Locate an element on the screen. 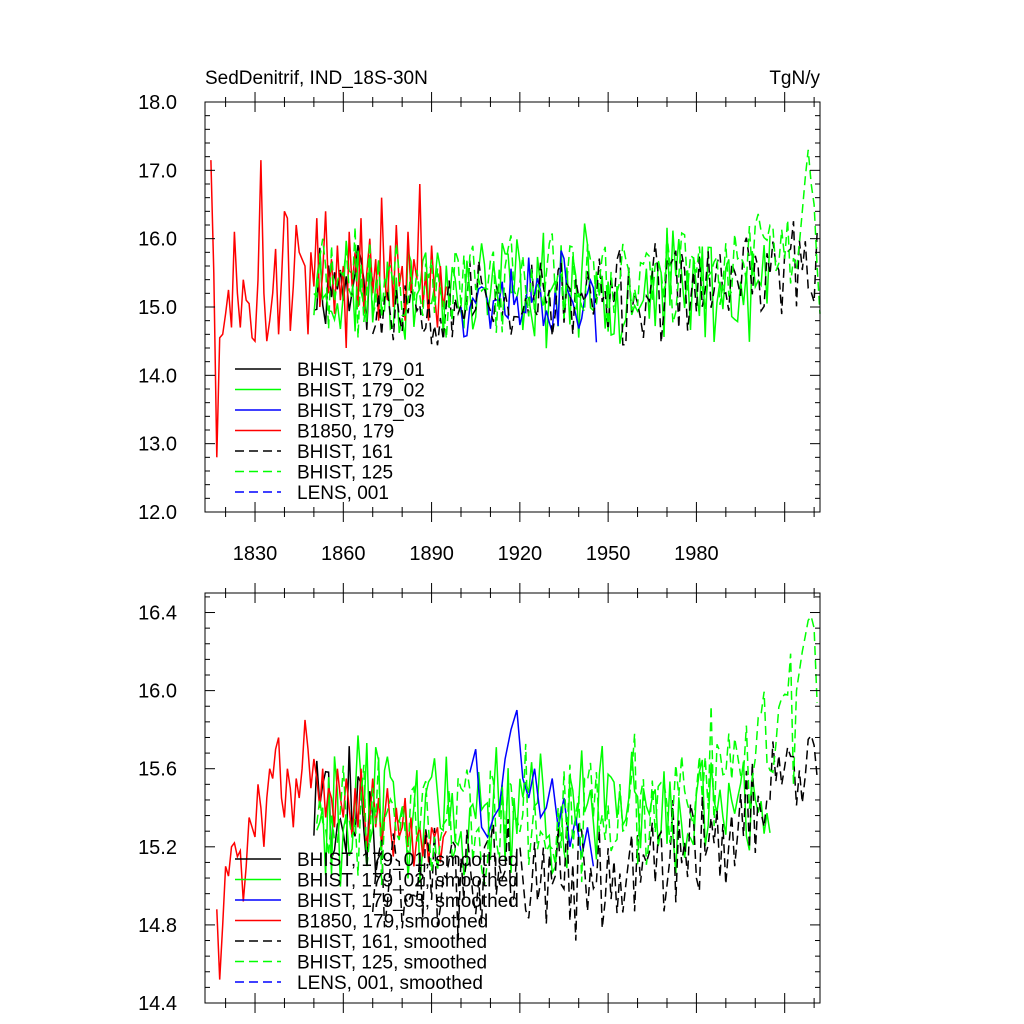  bot-y-tick-label: 15.2 is located at coordinates (157, 848).